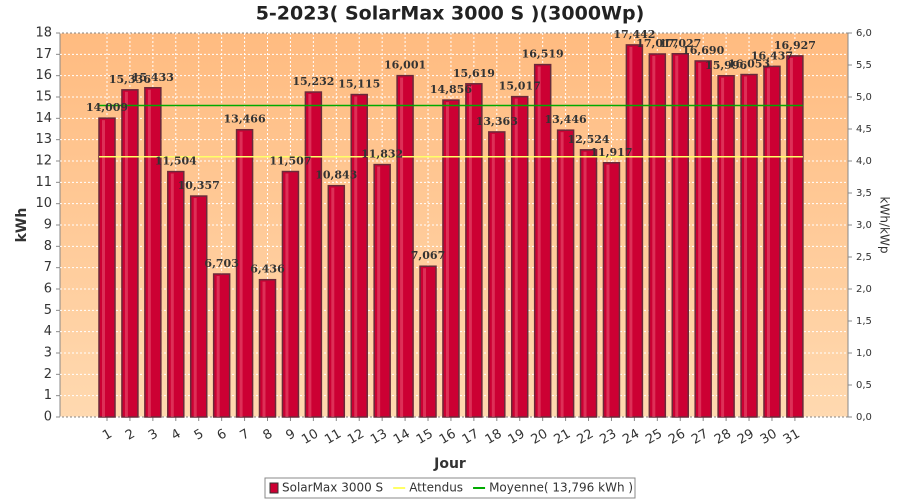  Describe the element at coordinates (130, 435) in the screenshot. I see `x-tick-label: 2` at that location.